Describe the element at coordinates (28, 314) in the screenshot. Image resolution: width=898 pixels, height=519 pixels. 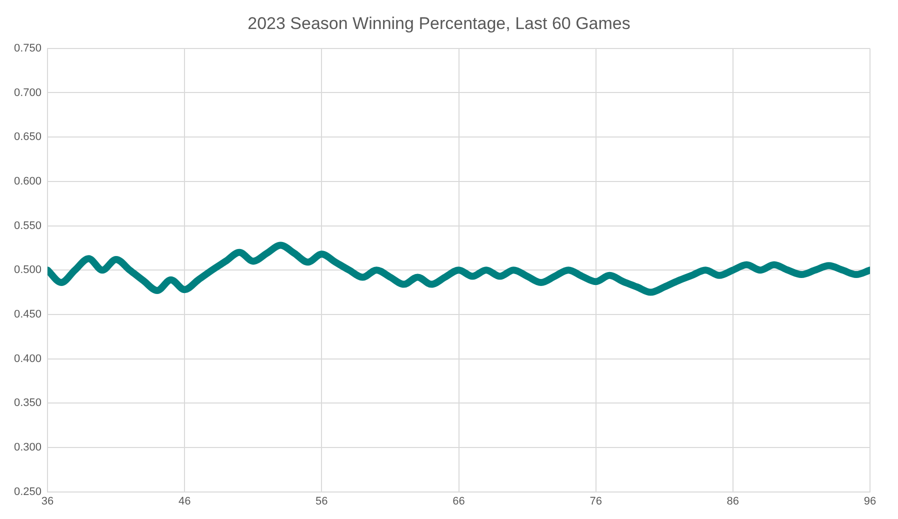
I see `y-tick-label: 0.450` at that location.